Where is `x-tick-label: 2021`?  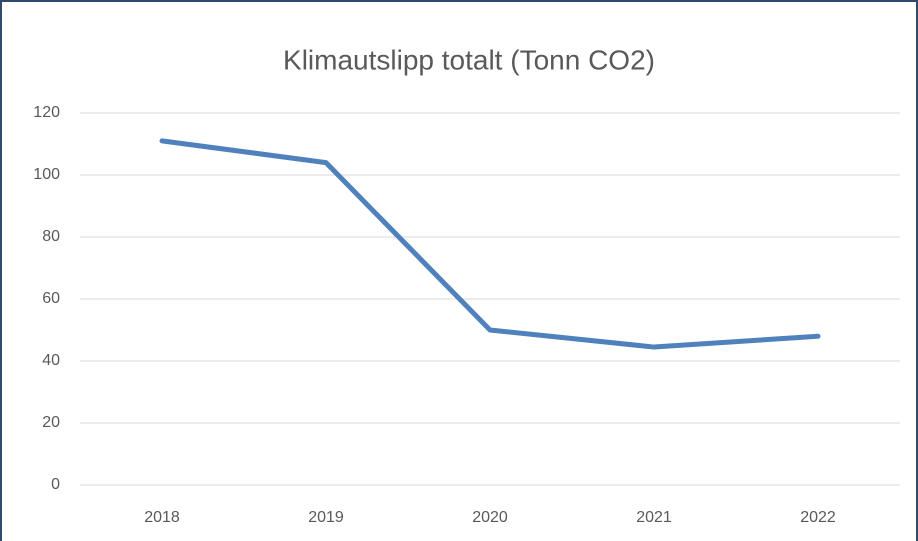
x-tick-label: 2021 is located at coordinates (654, 517).